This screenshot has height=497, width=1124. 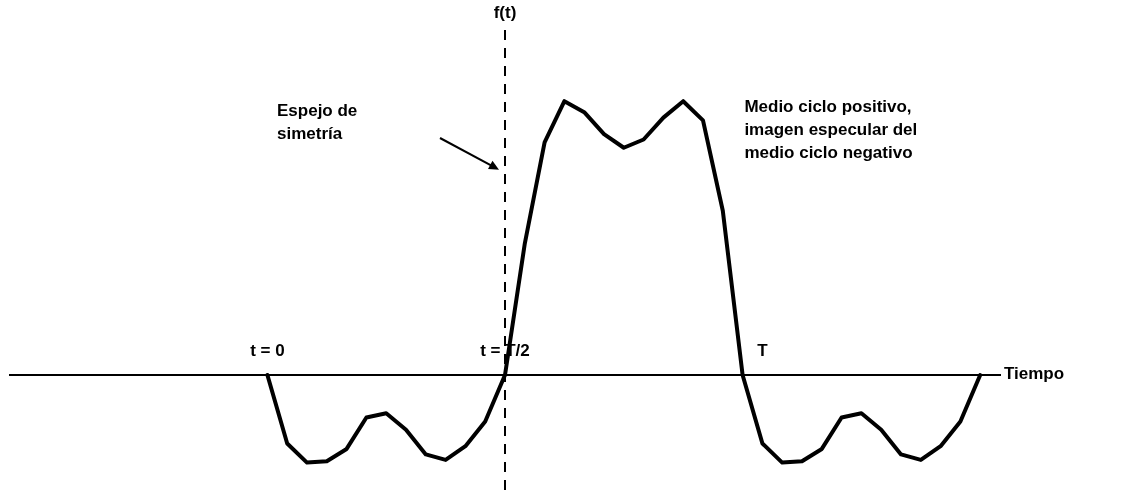 What do you see at coordinates (1034, 374) in the screenshot?
I see `x-axis-title: Tiempo` at bounding box center [1034, 374].